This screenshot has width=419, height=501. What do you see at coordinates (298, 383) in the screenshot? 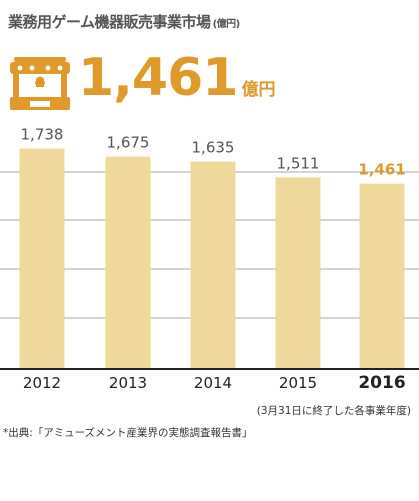
I see `x-tick-label-2015: 2015` at bounding box center [298, 383].